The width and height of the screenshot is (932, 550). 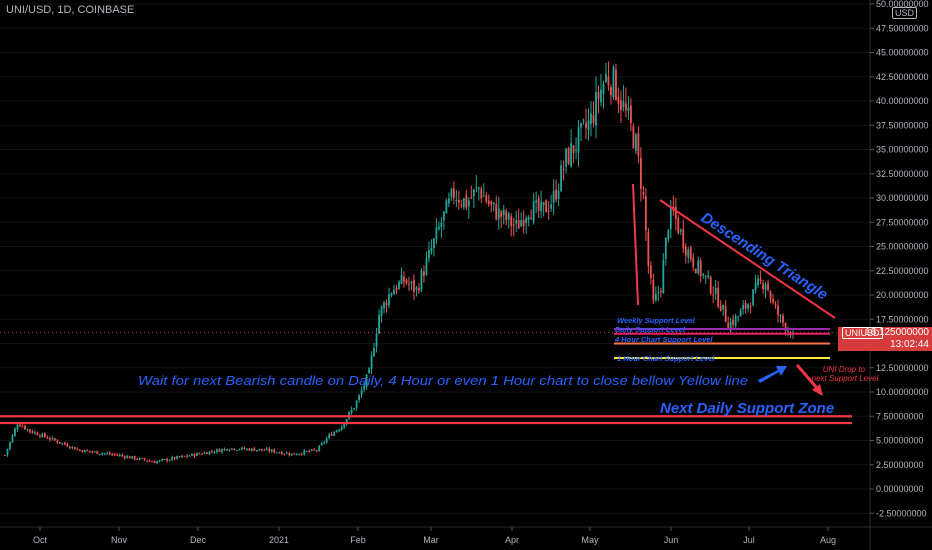 What do you see at coordinates (897, 332) in the screenshot?
I see `price-tag-value: 16.125000000` at bounding box center [897, 332].